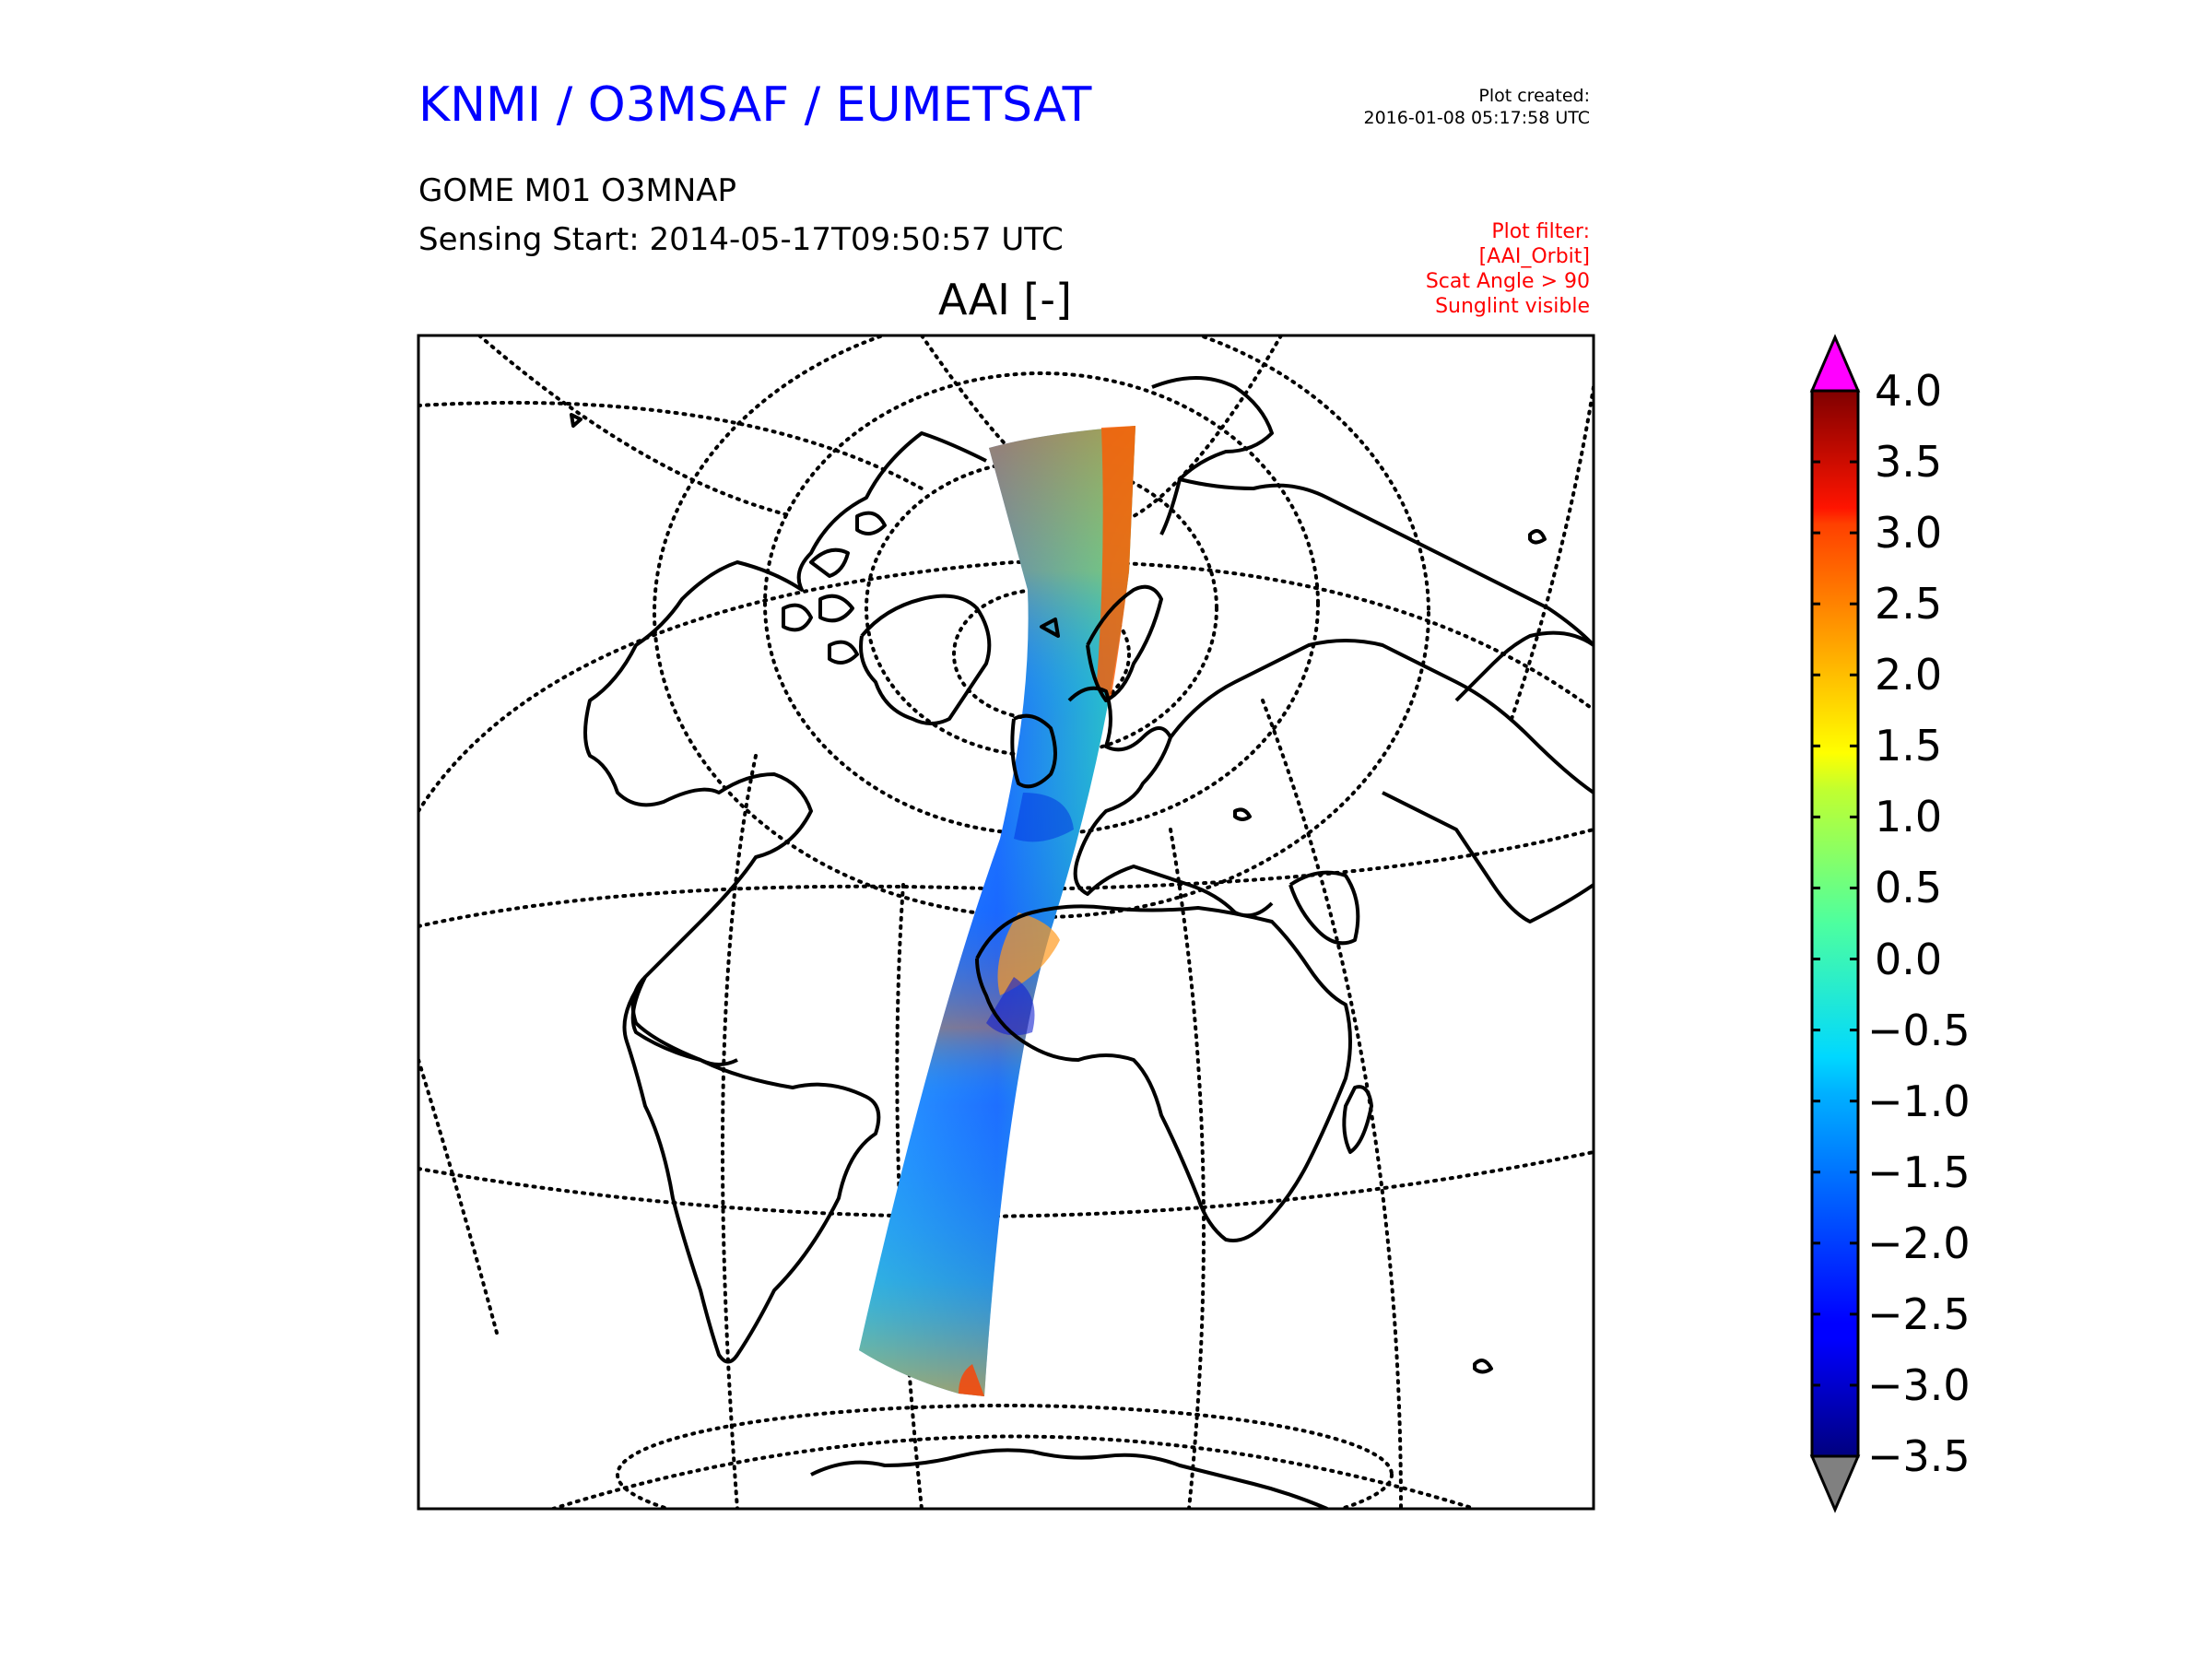 This screenshot has width=2212, height=1659. I want to click on colorbar-tick-label: −2.5, so click(1919, 1313).